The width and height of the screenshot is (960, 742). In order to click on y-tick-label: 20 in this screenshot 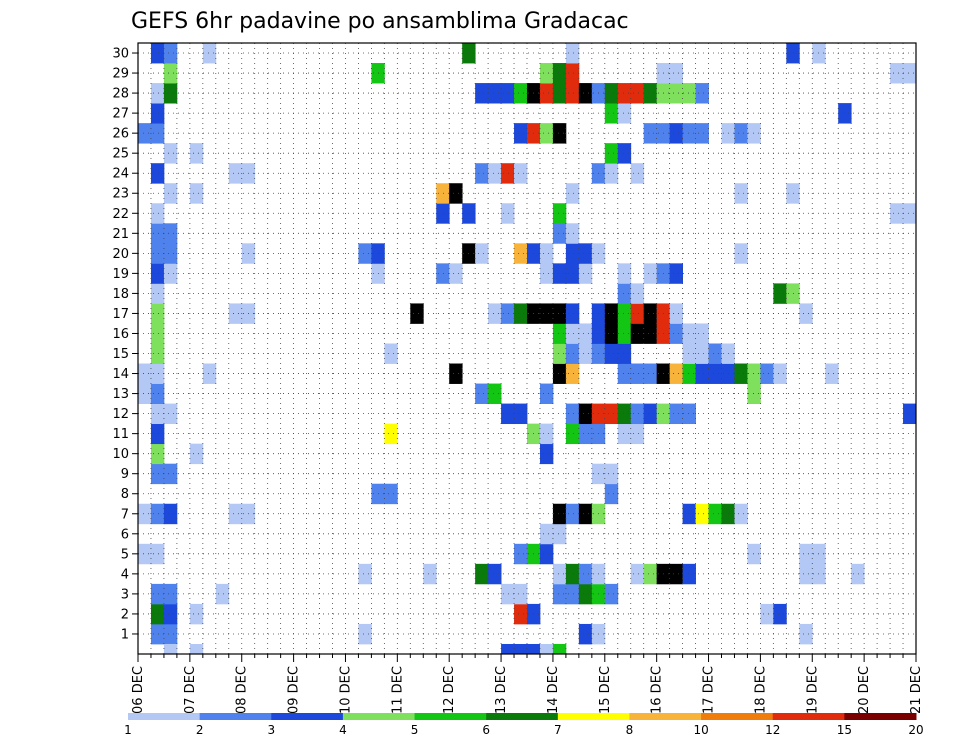, I will do `click(120, 254)`.